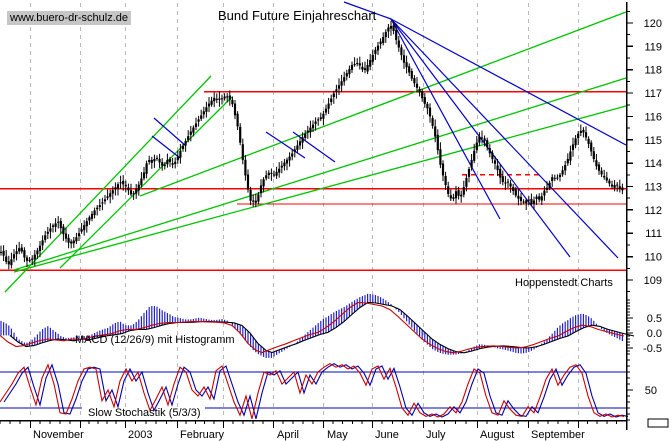 The image size is (672, 441). What do you see at coordinates (337, 435) in the screenshot?
I see `axis-tick-label: May` at bounding box center [337, 435].